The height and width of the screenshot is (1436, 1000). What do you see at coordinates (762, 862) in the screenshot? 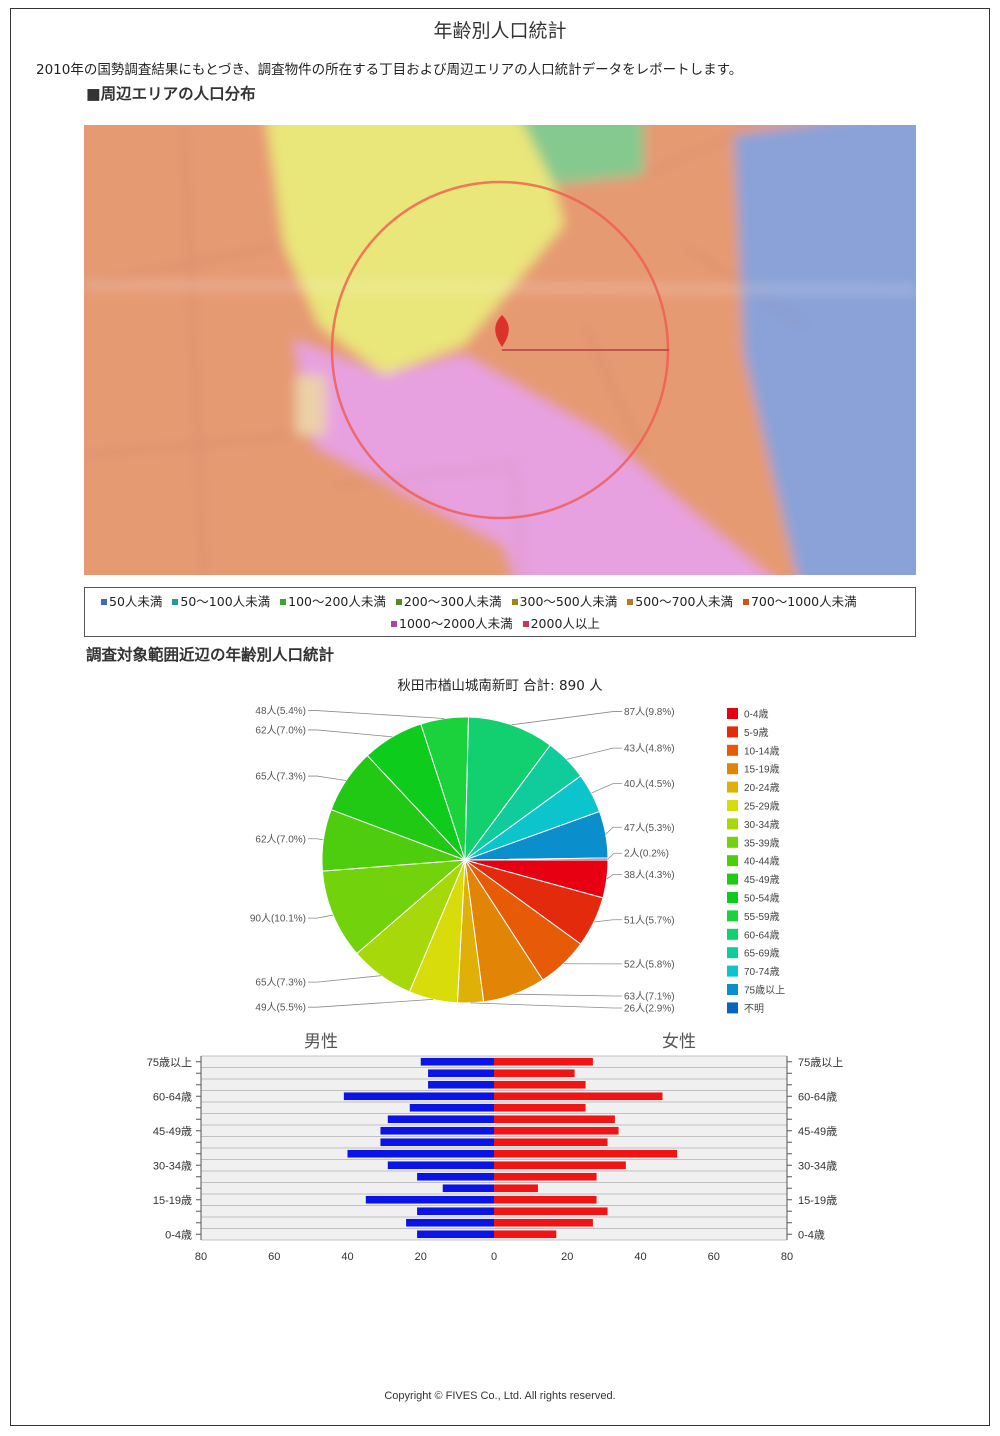
I see `pie-legend-label: 40-44歳` at bounding box center [762, 862].